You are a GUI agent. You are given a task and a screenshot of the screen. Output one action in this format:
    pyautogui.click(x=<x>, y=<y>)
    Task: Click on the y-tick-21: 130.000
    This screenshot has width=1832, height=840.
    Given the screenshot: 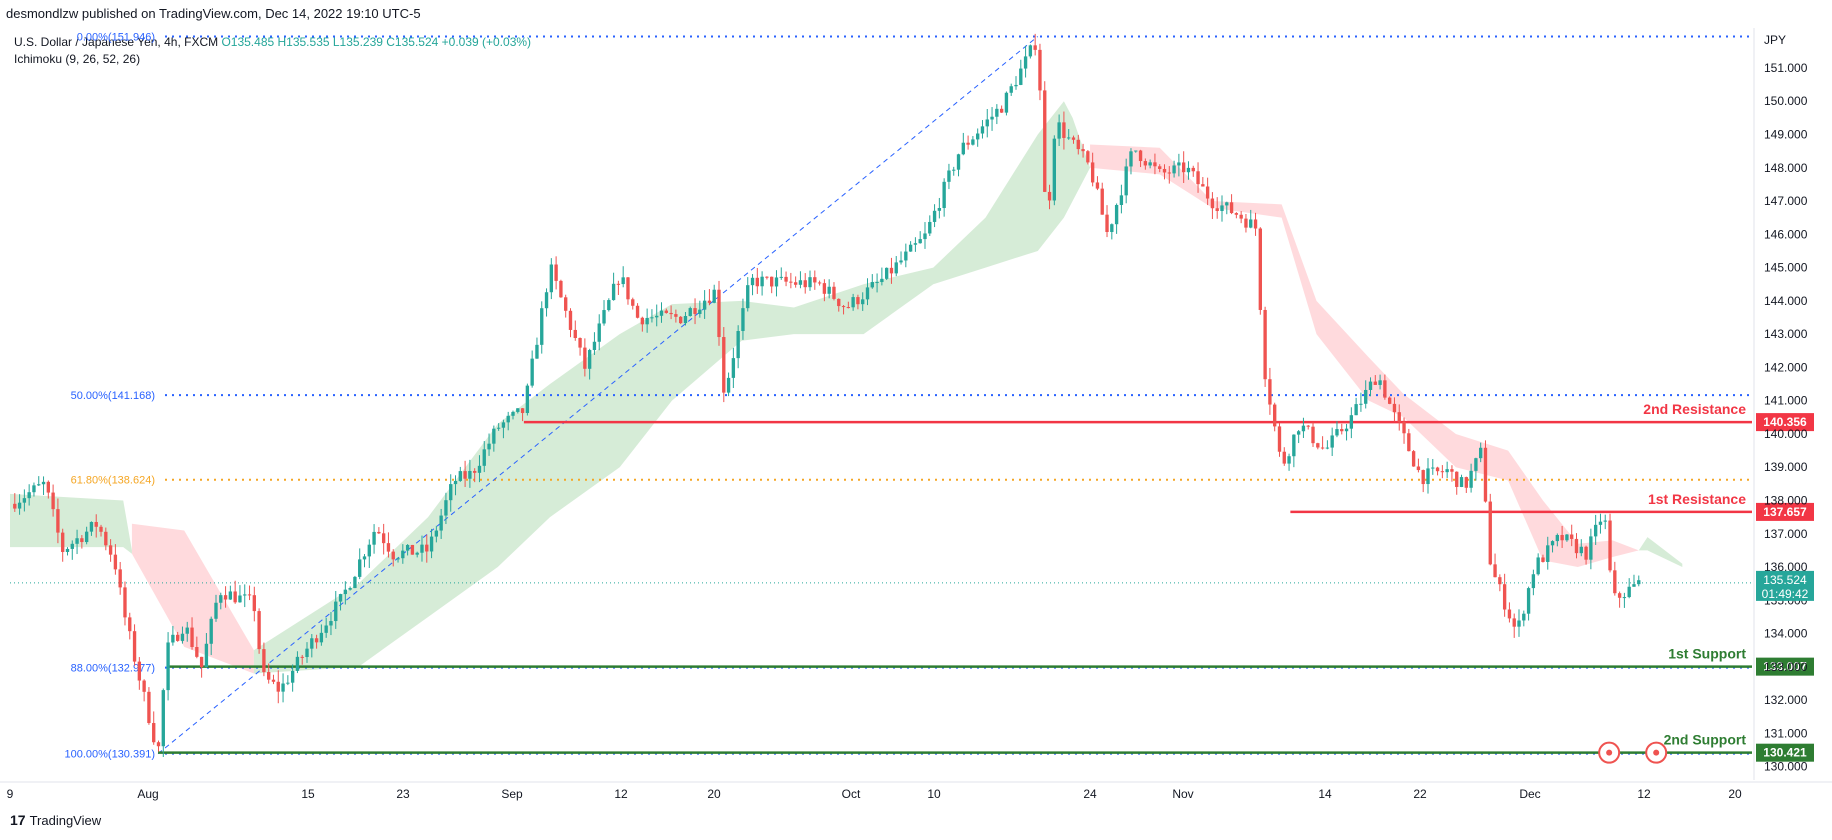 What is the action you would take?
    pyautogui.click(x=1786, y=767)
    